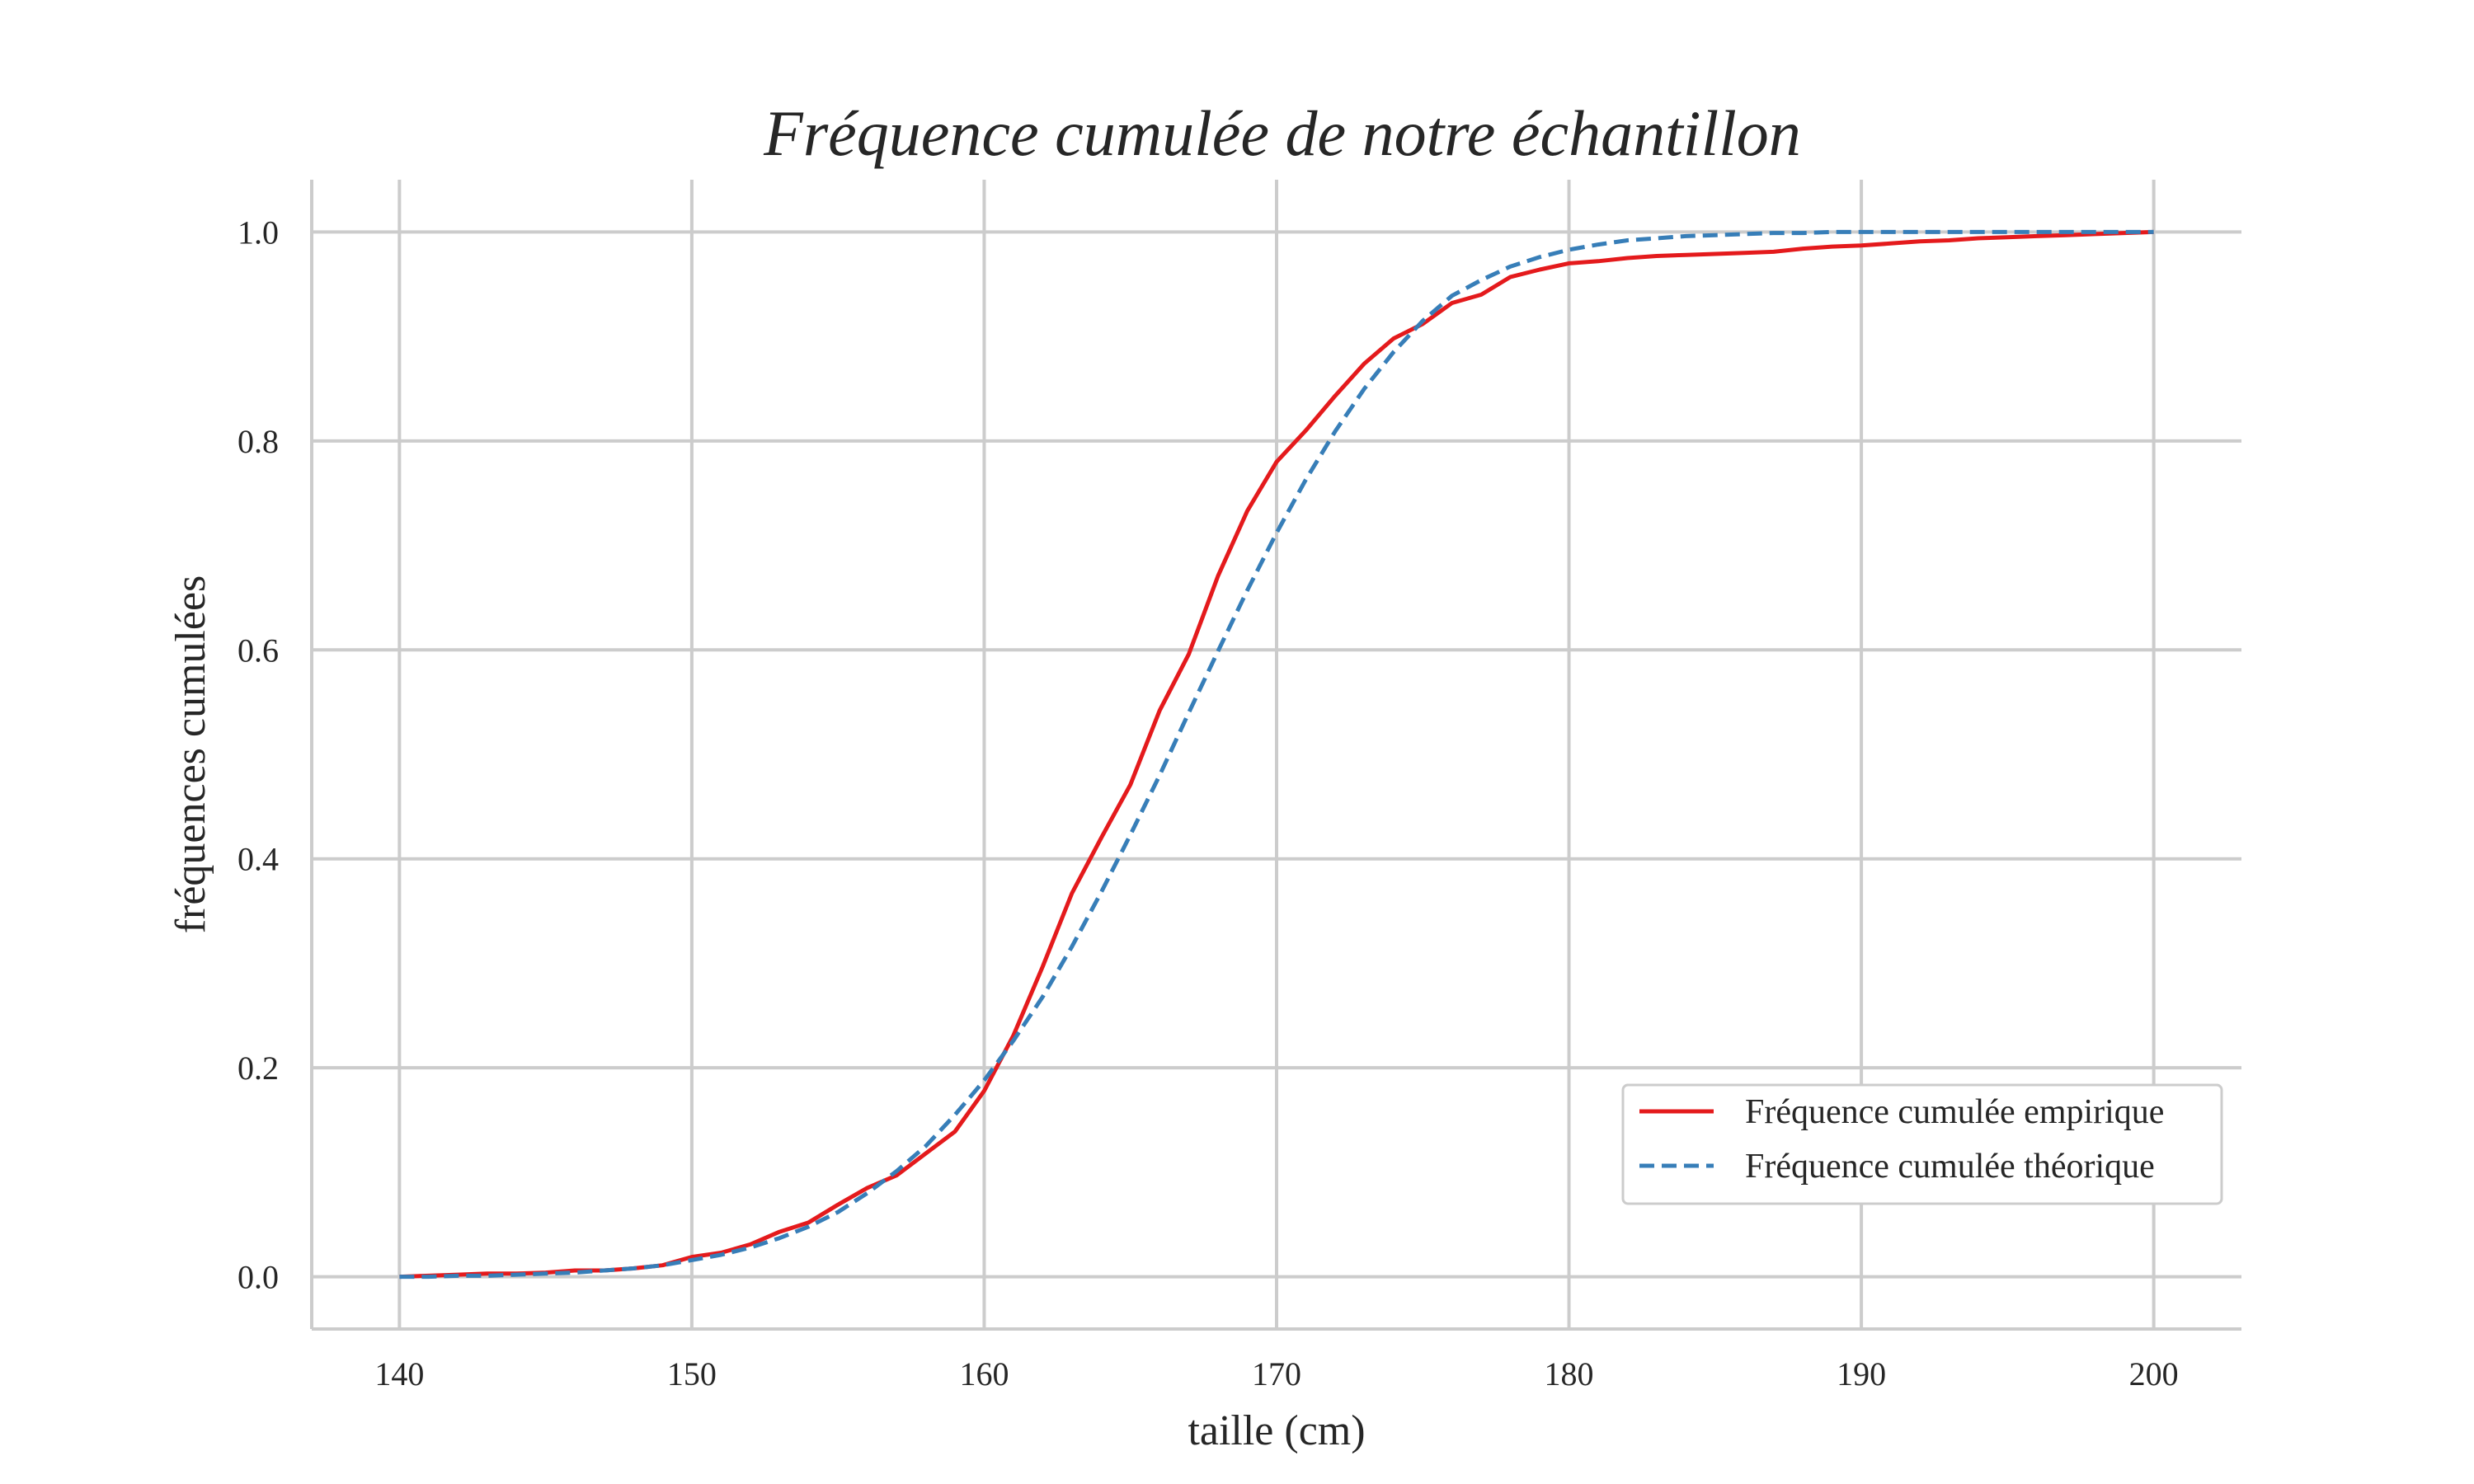 Image resolution: width=2474 pixels, height=1484 pixels. What do you see at coordinates (1950, 1167) in the screenshot?
I see `legend-label-theorique: Fréquence cumulée théorique` at bounding box center [1950, 1167].